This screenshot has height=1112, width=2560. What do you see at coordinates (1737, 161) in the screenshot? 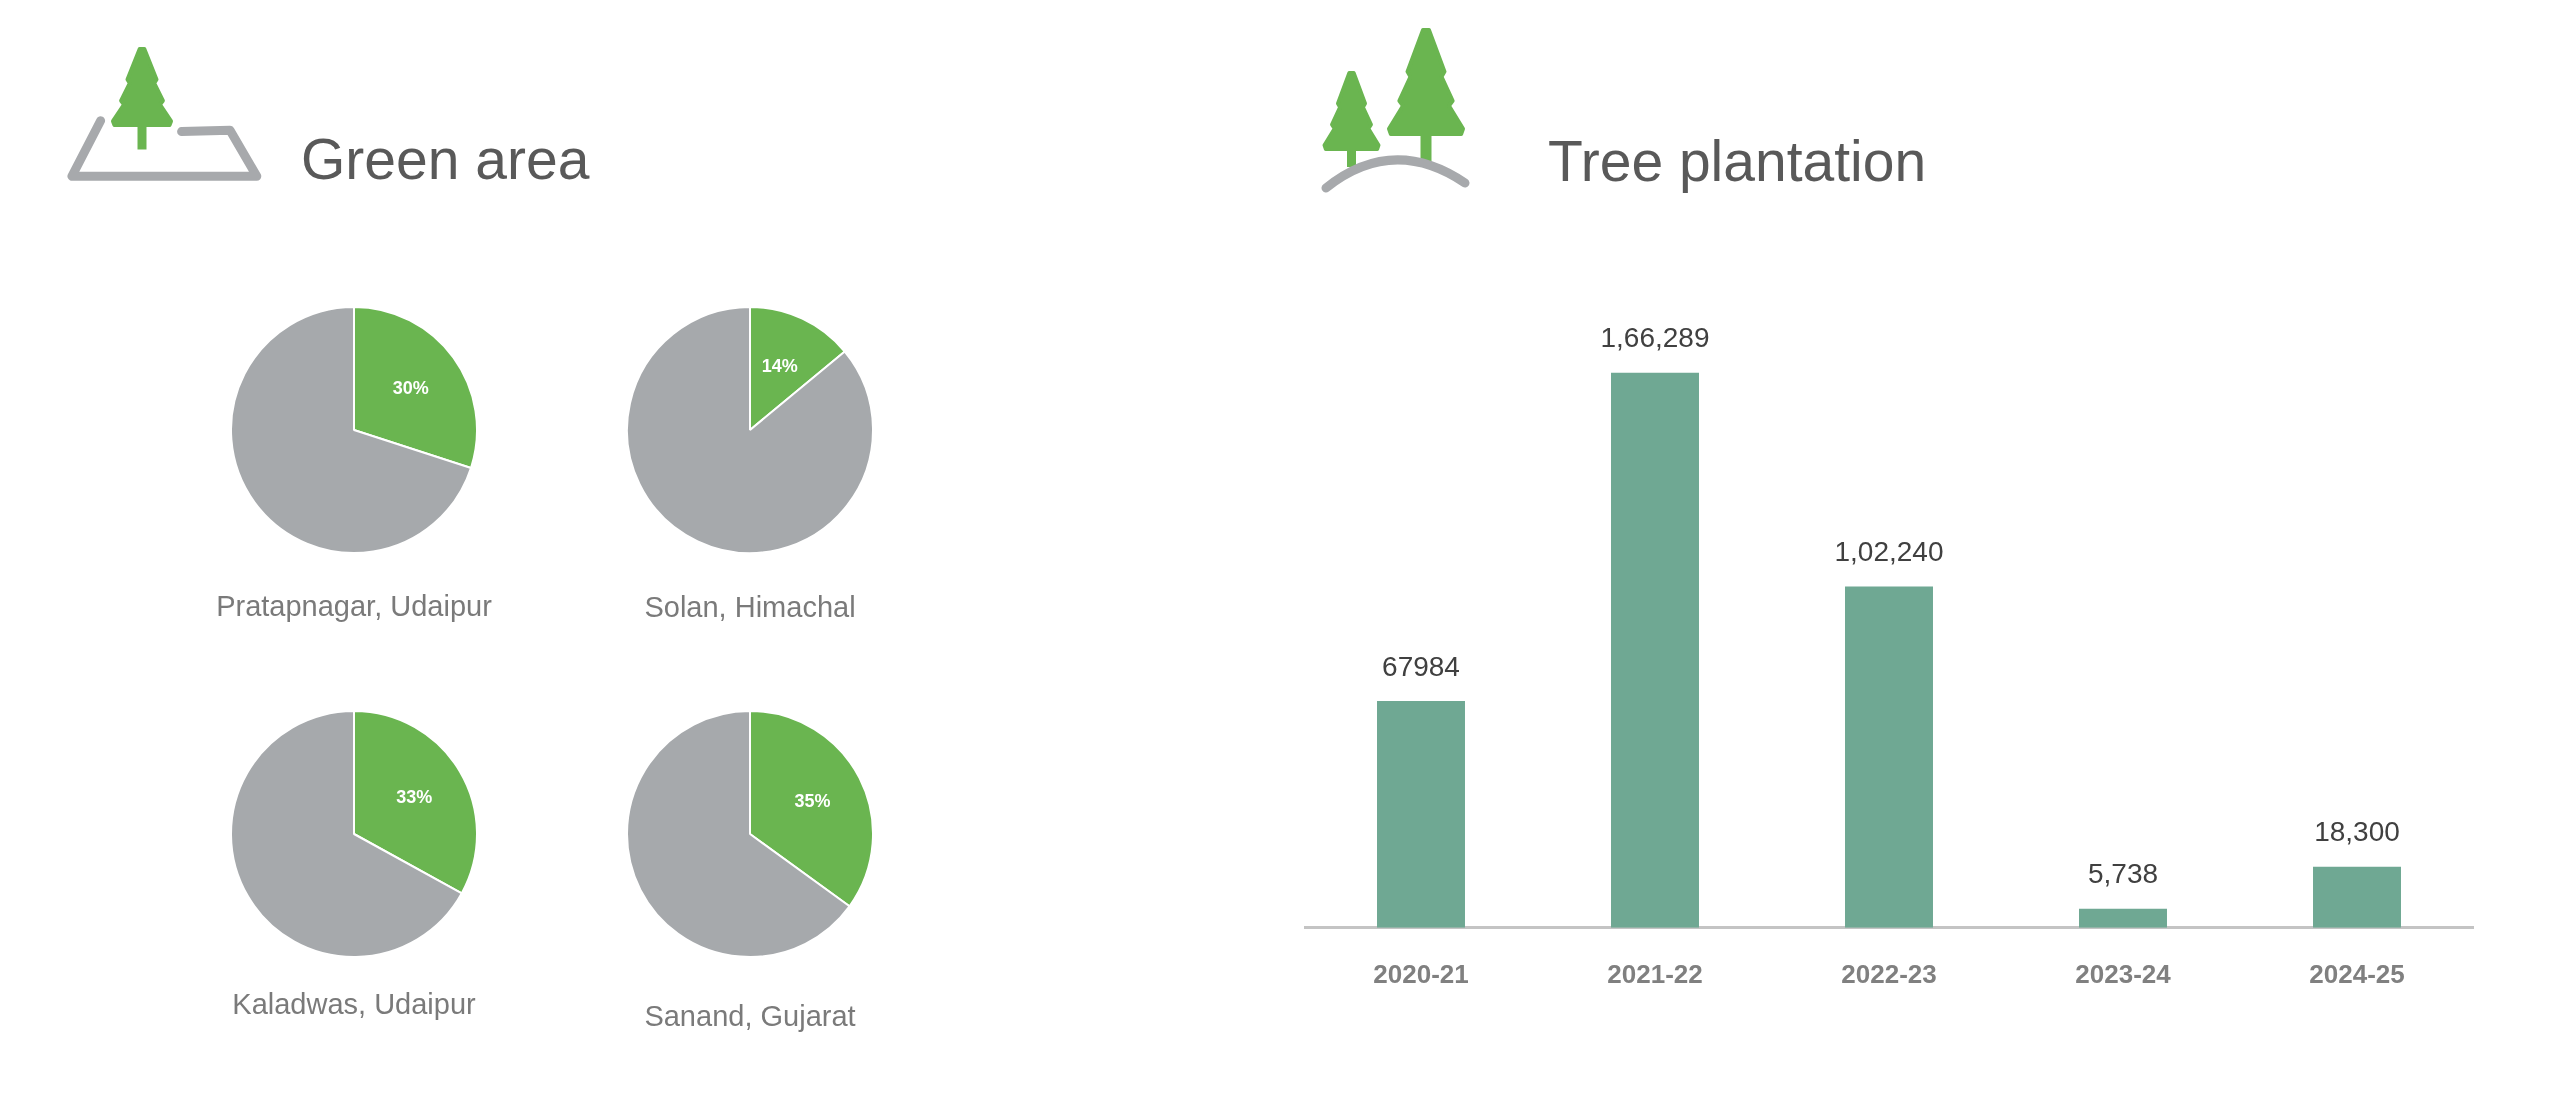
I see `chart-title: Tree plantation` at bounding box center [1737, 161].